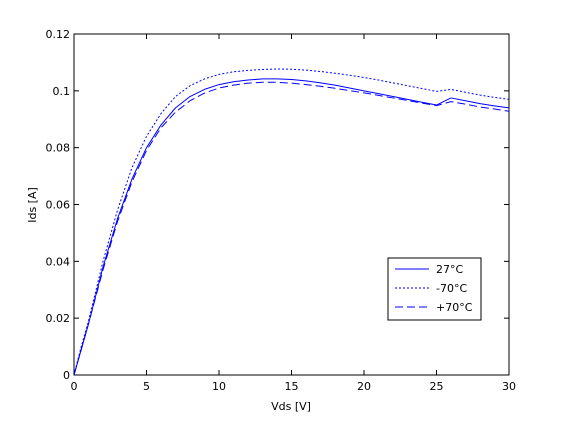 The image size is (563, 423). Describe the element at coordinates (146, 386) in the screenshot. I see `x-tick-label: 5` at that location.